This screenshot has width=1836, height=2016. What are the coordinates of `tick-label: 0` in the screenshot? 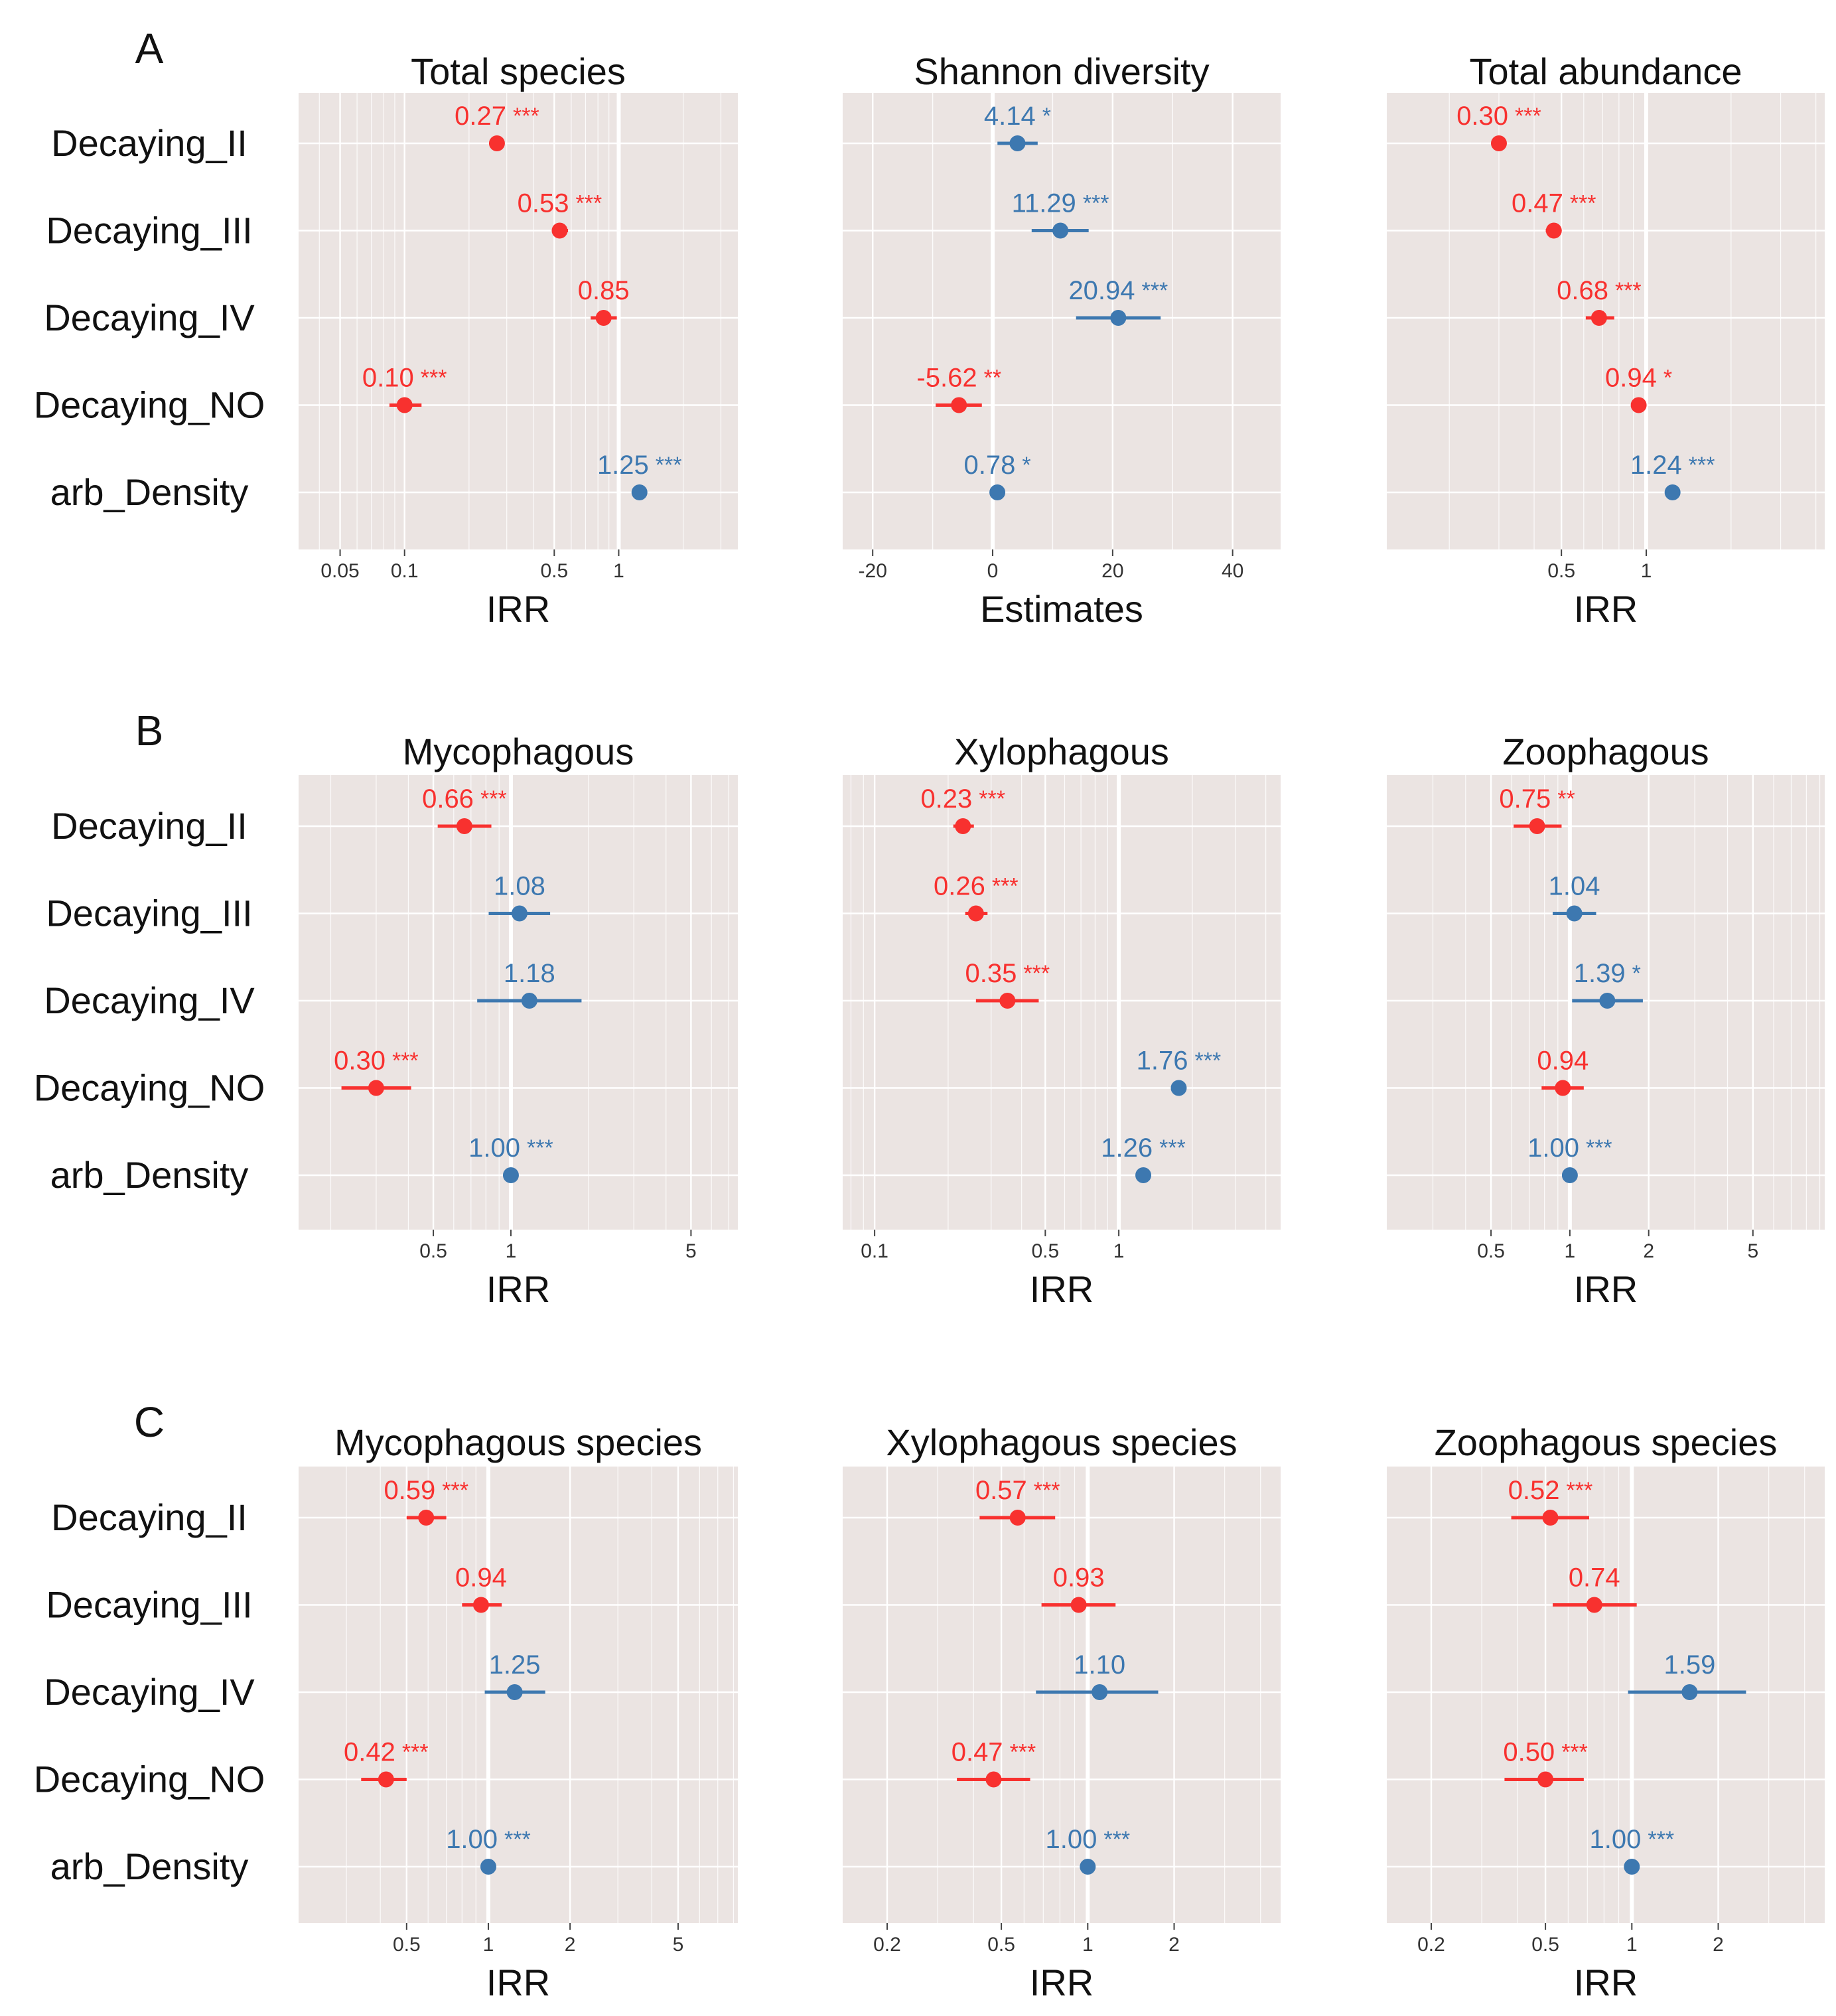 It's located at (993, 571).